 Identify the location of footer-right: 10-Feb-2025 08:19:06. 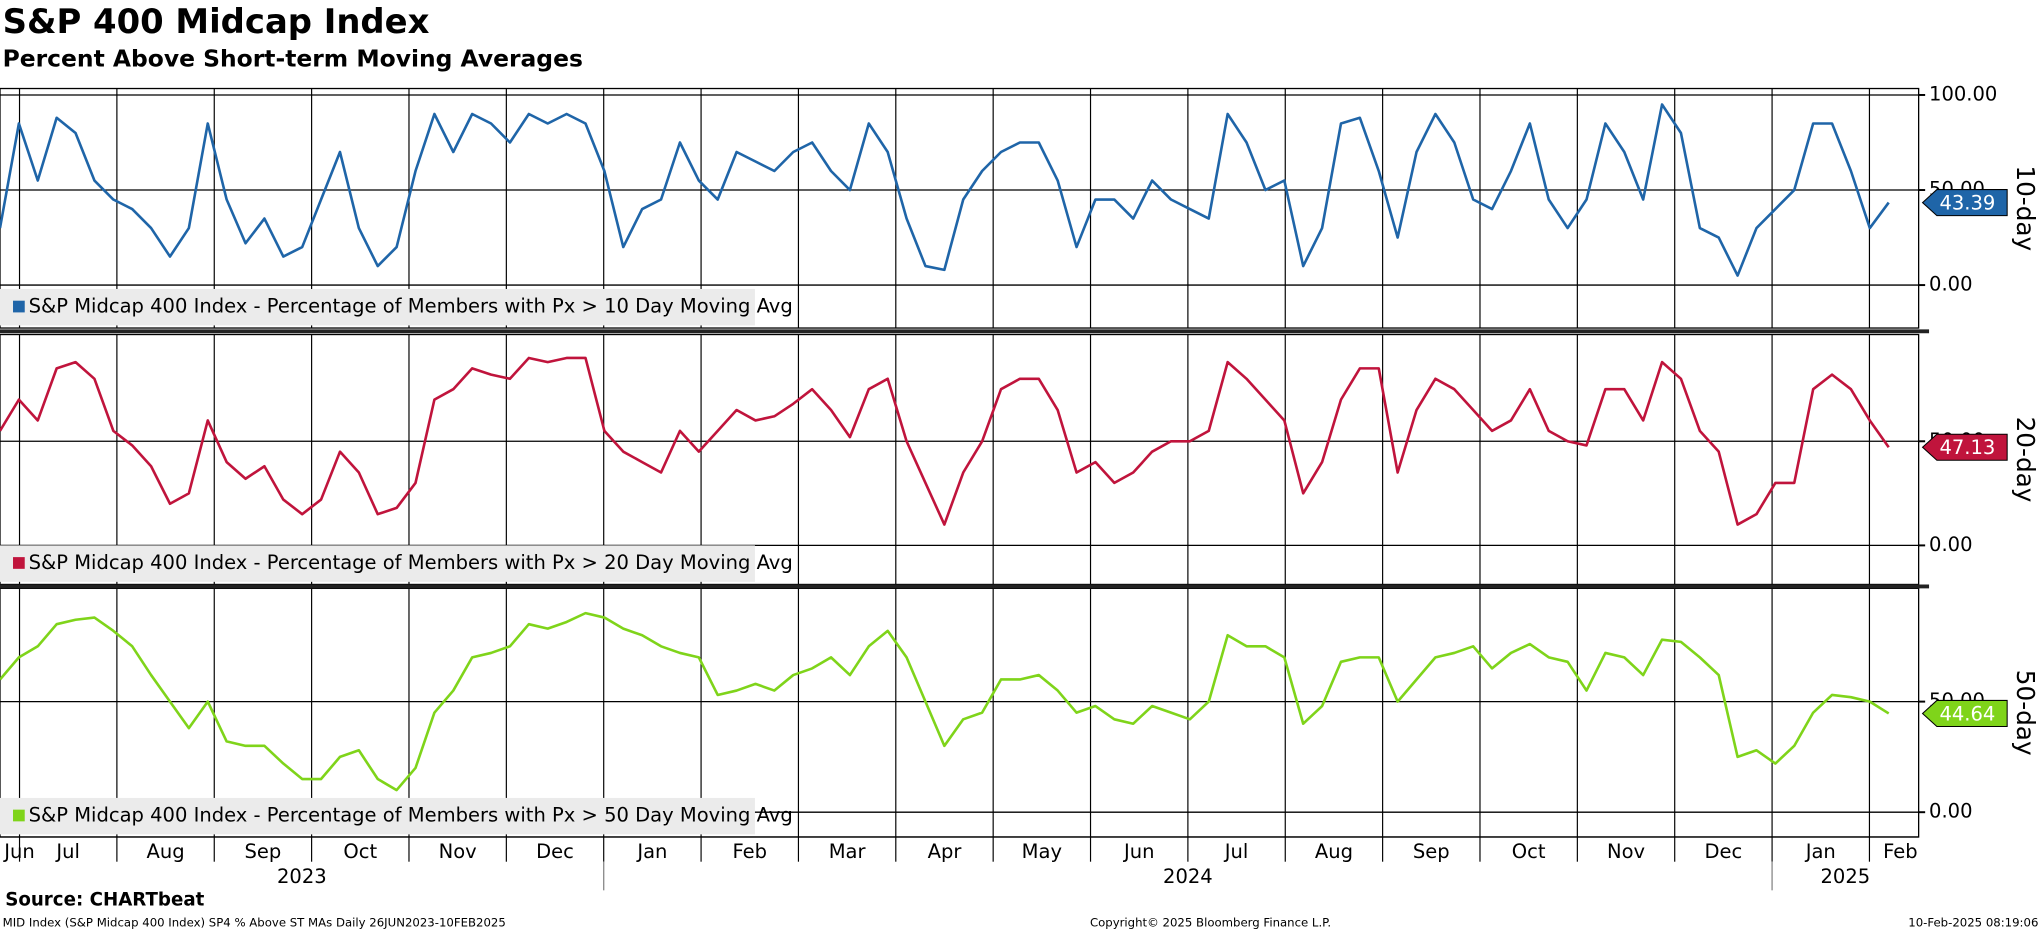
(1973, 922).